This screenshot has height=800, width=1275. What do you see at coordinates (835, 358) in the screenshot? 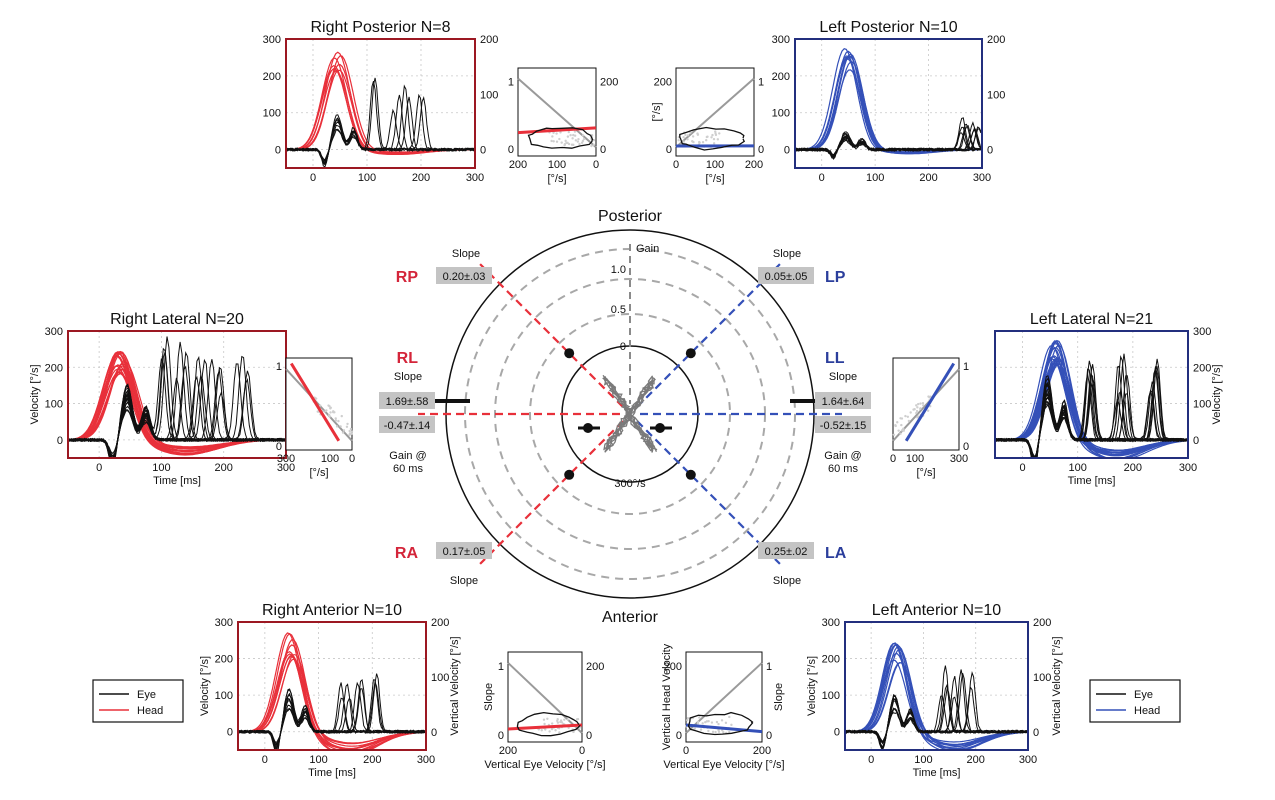
I see `ll-label: LL` at bounding box center [835, 358].